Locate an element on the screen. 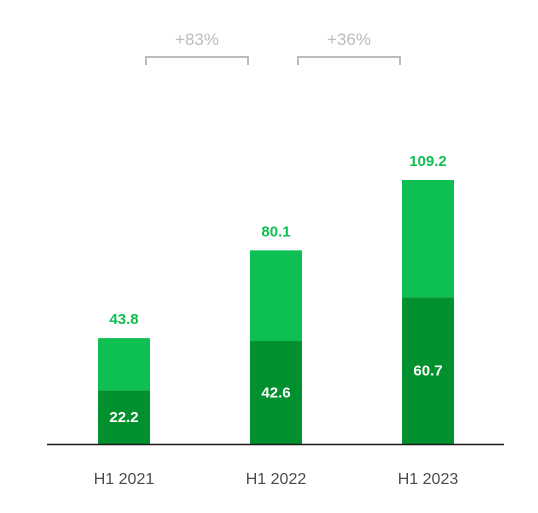 Image resolution: width=538 pixels, height=513 pixels. bar-segment-lower-h1-2023 is located at coordinates (428, 370).